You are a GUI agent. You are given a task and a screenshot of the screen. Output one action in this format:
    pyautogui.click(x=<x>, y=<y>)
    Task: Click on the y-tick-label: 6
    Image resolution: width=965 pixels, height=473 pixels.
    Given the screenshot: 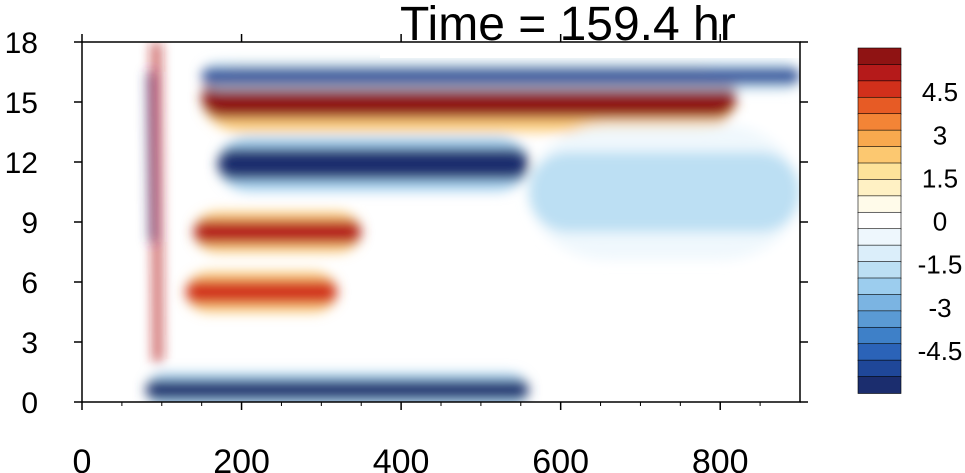 What is the action you would take?
    pyautogui.click(x=29, y=283)
    